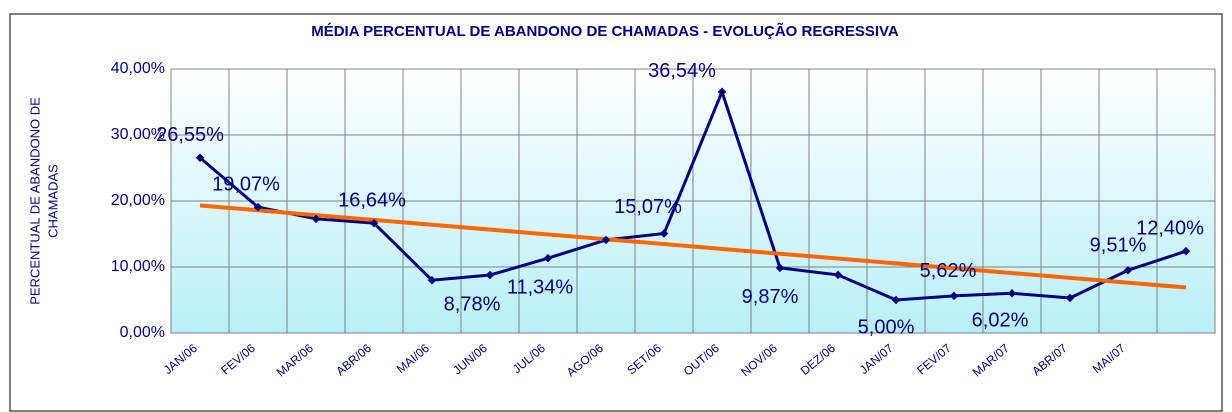  What do you see at coordinates (1118, 246) in the screenshot?
I see `data-label: 9,51%` at bounding box center [1118, 246].